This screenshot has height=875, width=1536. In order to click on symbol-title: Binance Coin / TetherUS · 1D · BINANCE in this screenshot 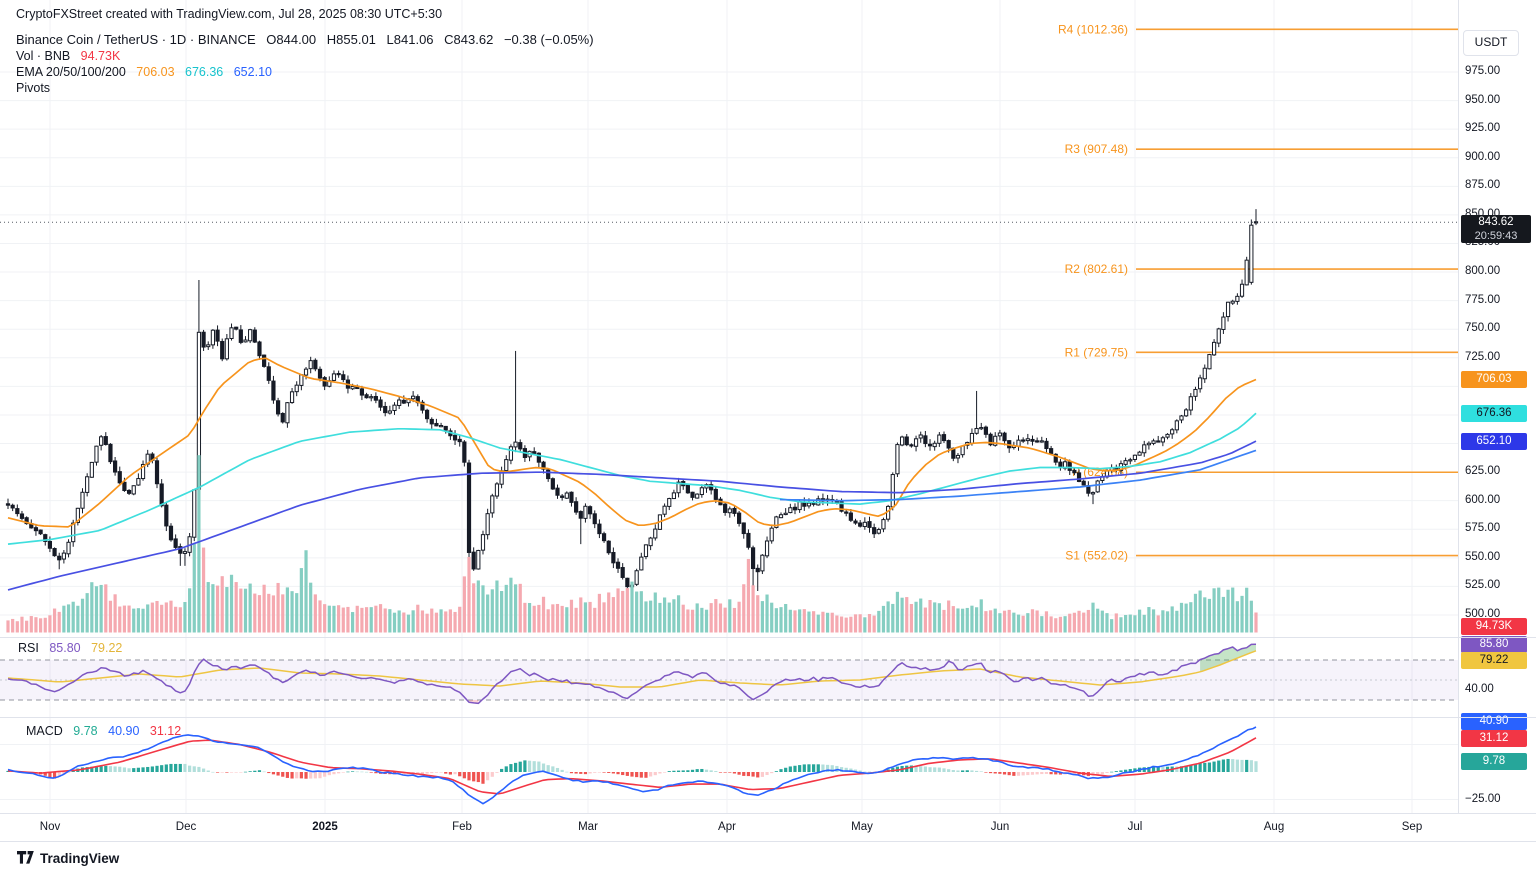, I will do `click(136, 39)`.